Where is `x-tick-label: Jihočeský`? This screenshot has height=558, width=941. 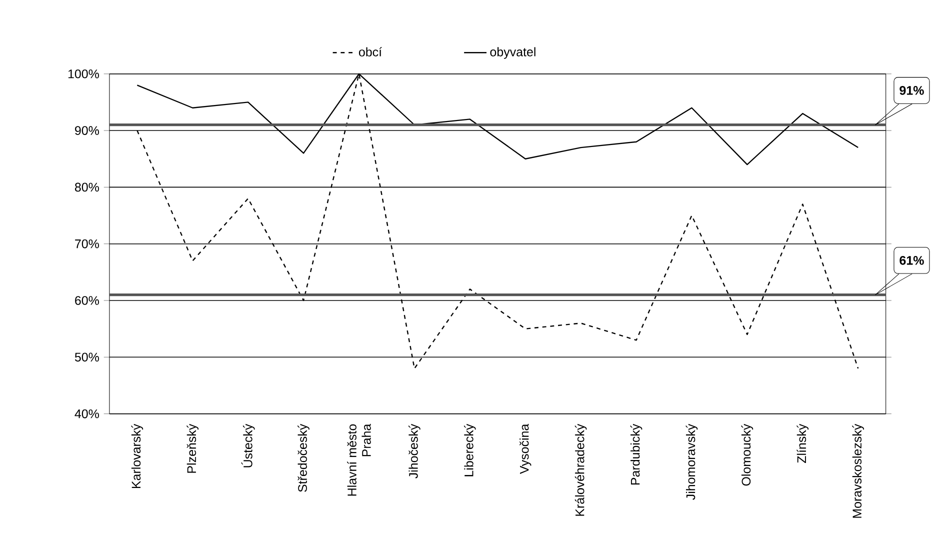
x-tick-label: Jihočeský is located at coordinates (414, 451).